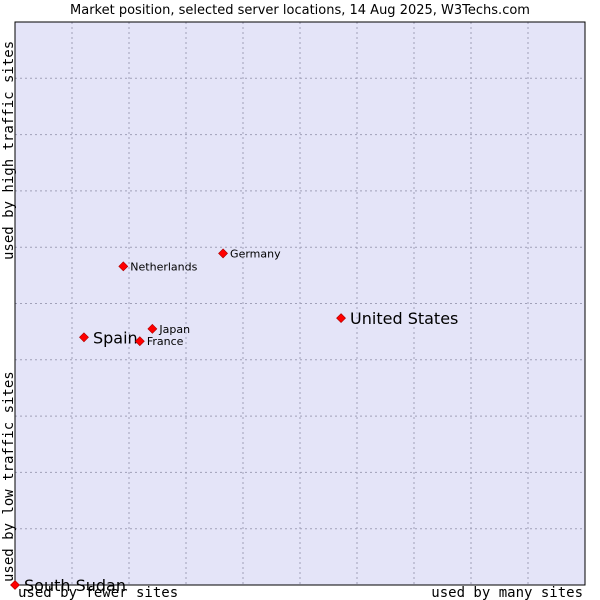 The image size is (600, 600). Describe the element at coordinates (15, 585) in the screenshot. I see `data-point-south-sudan` at that location.